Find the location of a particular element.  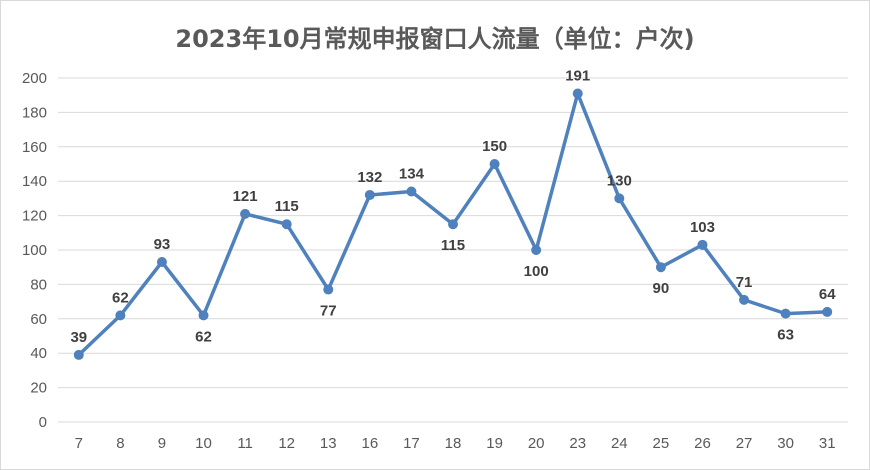

x-tick-label: 18 is located at coordinates (453, 443).